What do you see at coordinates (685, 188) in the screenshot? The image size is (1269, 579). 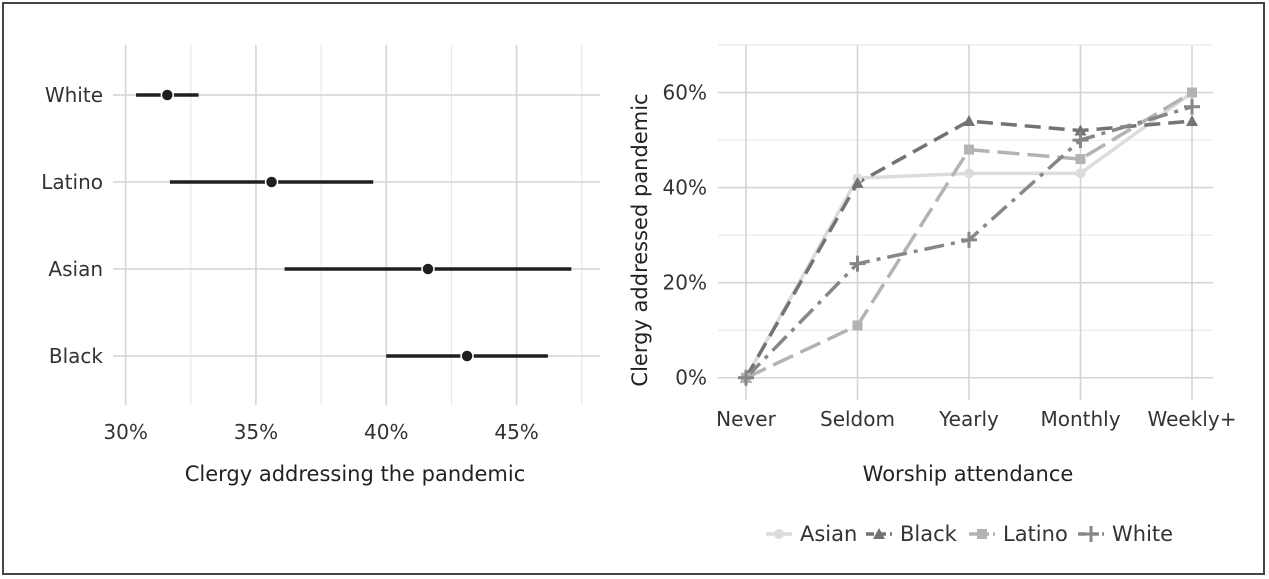 I see `y-tick-label: 40%` at bounding box center [685, 188].